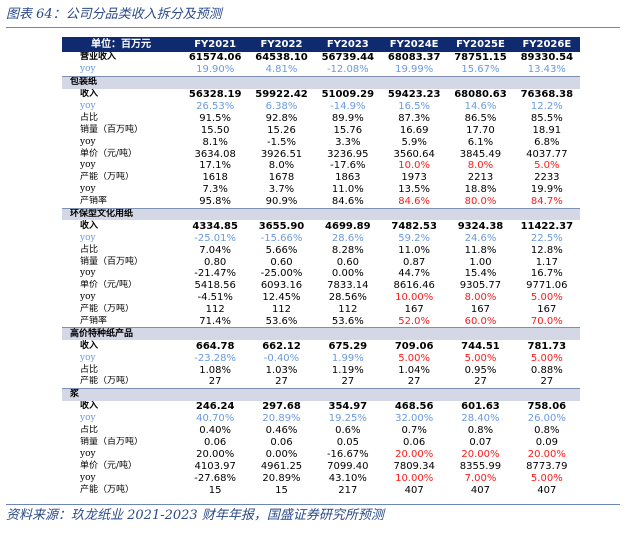 This screenshot has width=626, height=548. I want to click on table-cell: 8.00%, so click(480, 298).